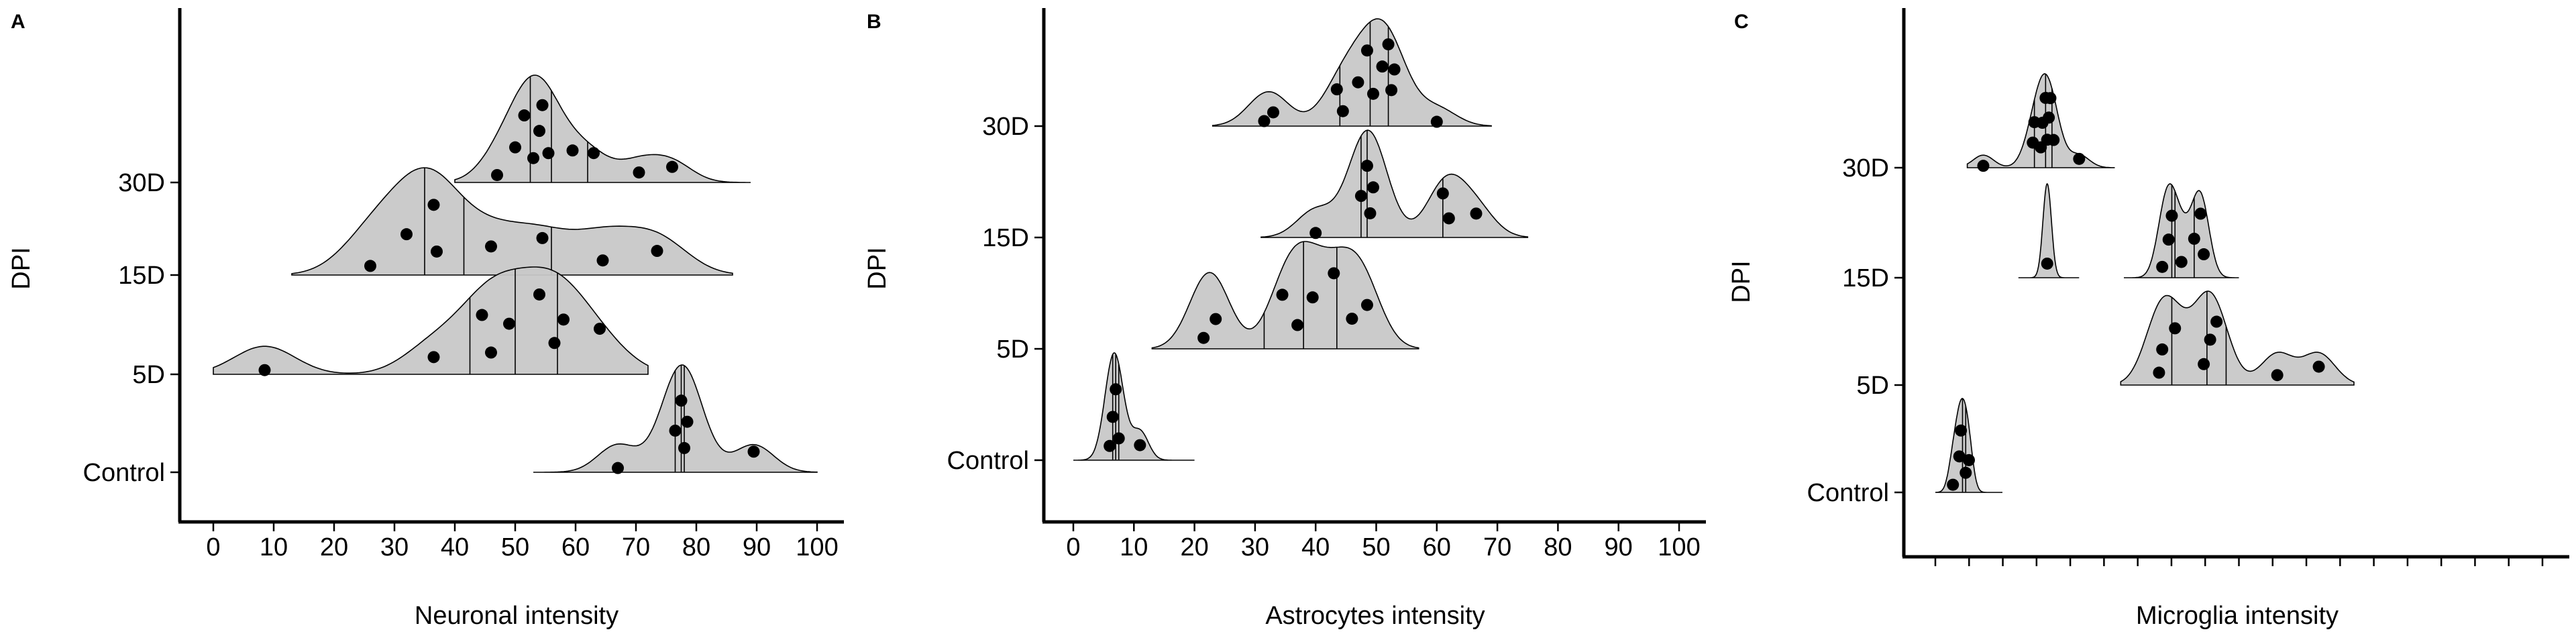 The image size is (2576, 644). Describe the element at coordinates (334, 547) in the screenshot. I see `x-tick-label: 20` at that location.